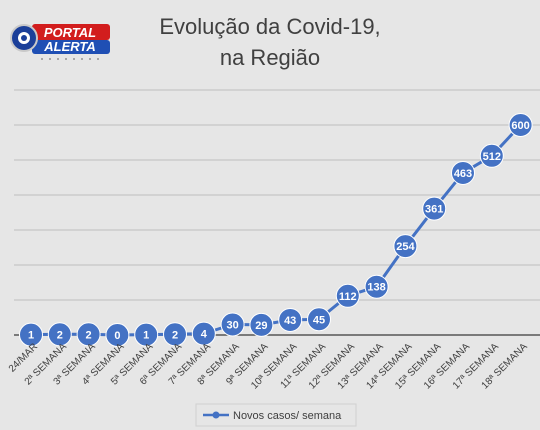 The image size is (540, 430). Describe the element at coordinates (287, 416) in the screenshot. I see `legend-label: Novos casos/ semana` at that location.